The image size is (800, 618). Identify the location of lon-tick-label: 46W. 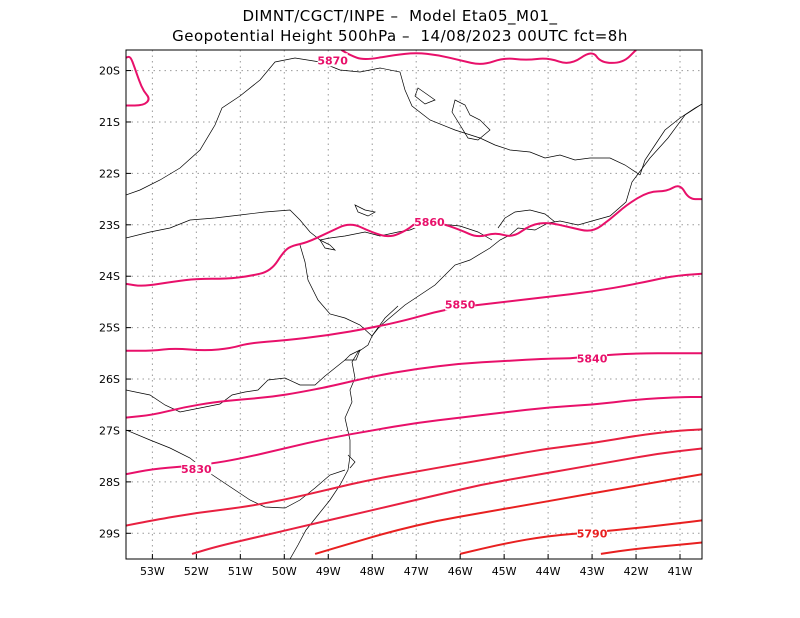
(460, 571).